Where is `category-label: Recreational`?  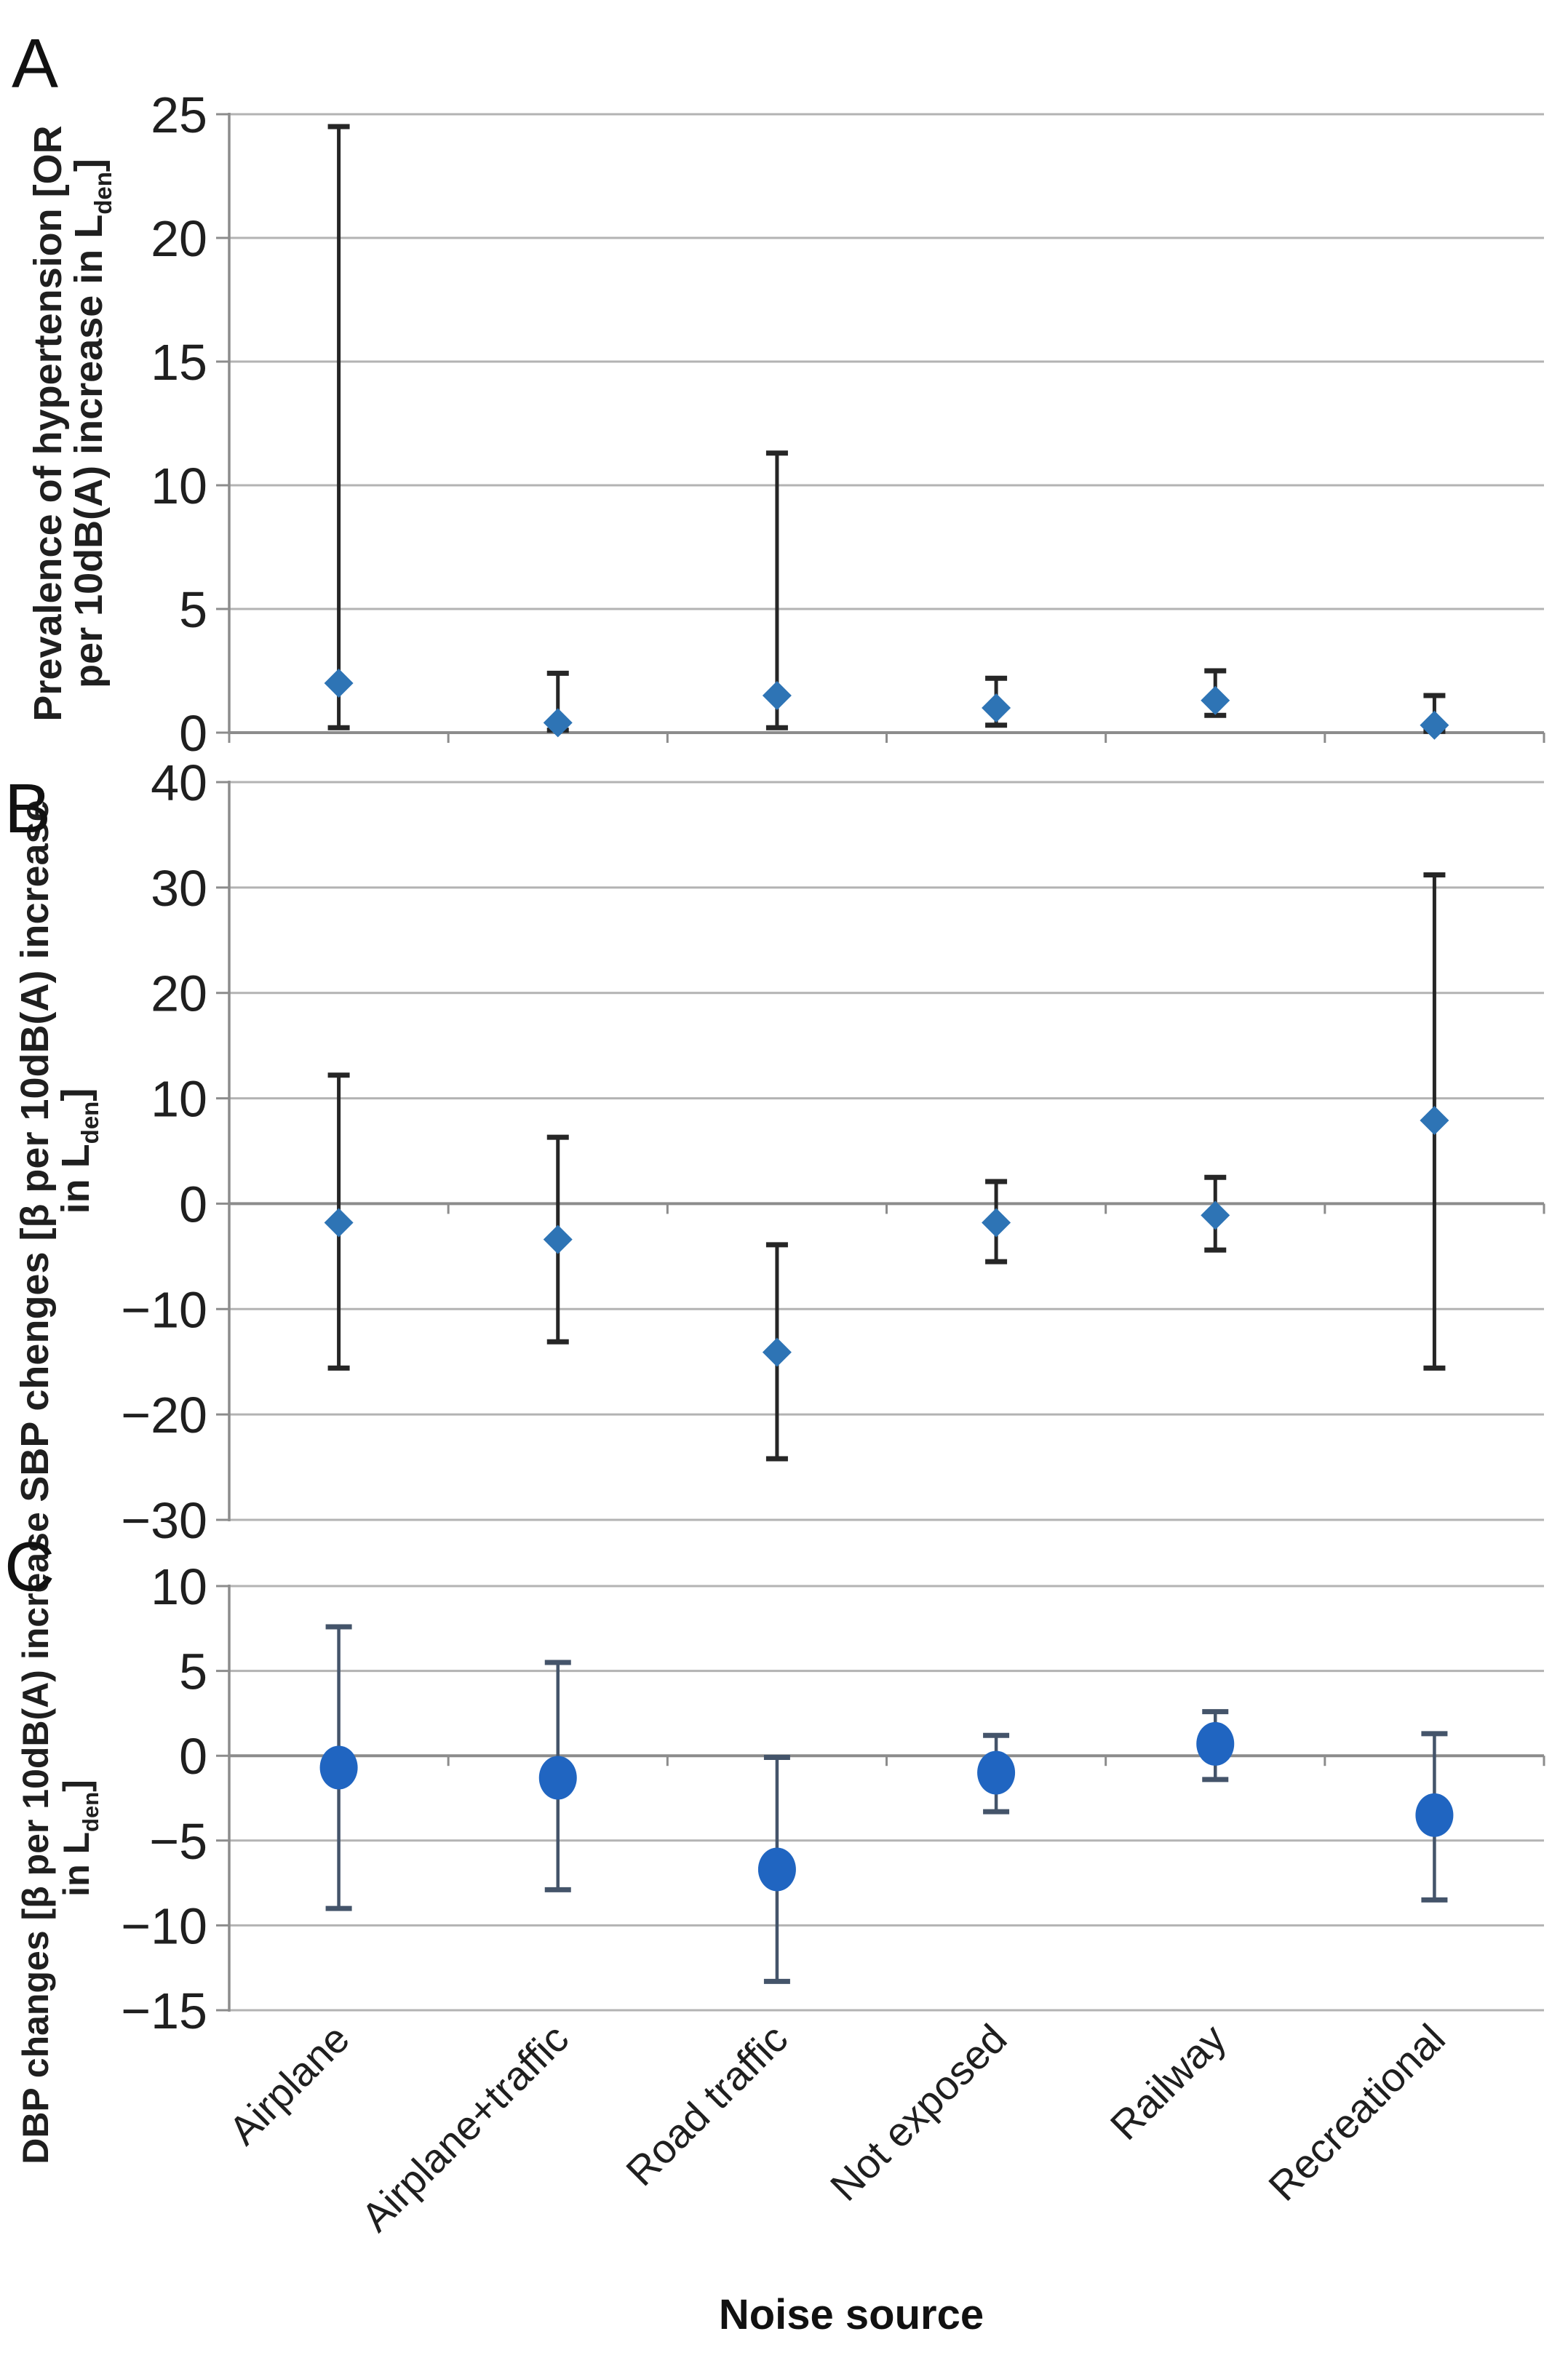 category-label: Recreational is located at coordinates (1356, 2112).